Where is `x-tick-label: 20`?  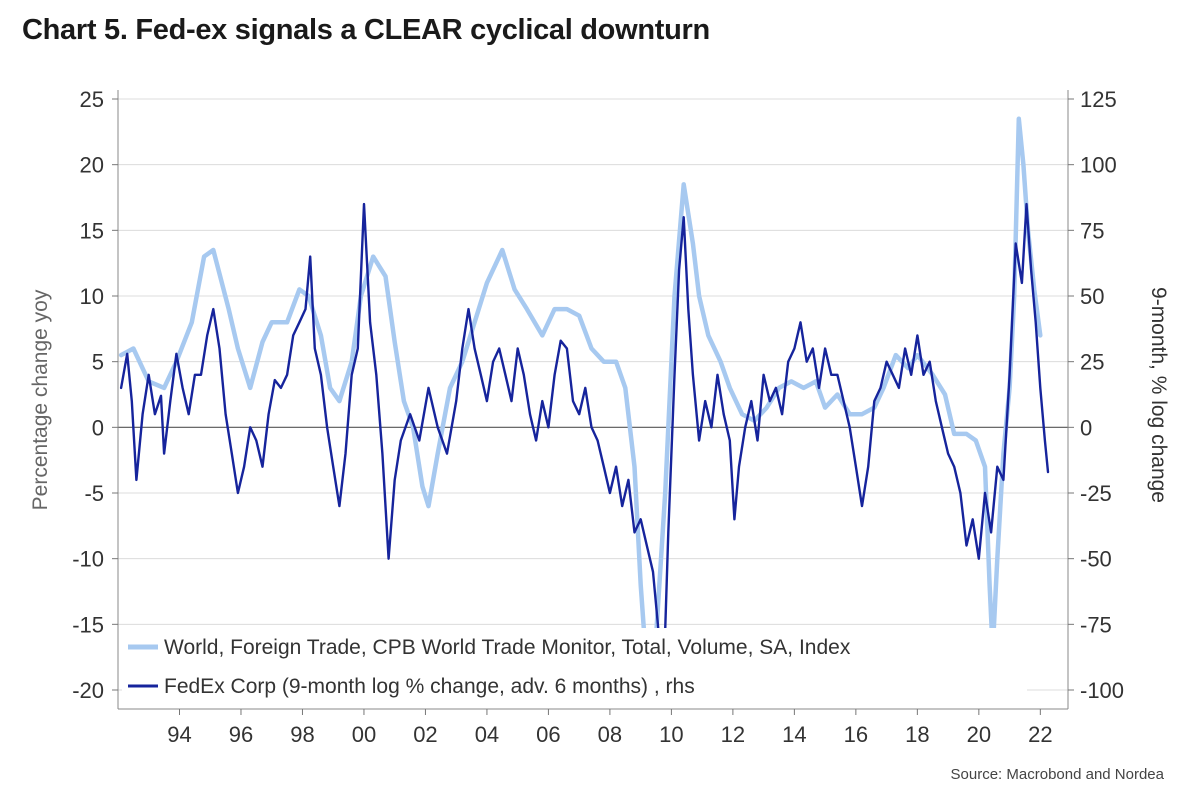 x-tick-label: 20 is located at coordinates (979, 734).